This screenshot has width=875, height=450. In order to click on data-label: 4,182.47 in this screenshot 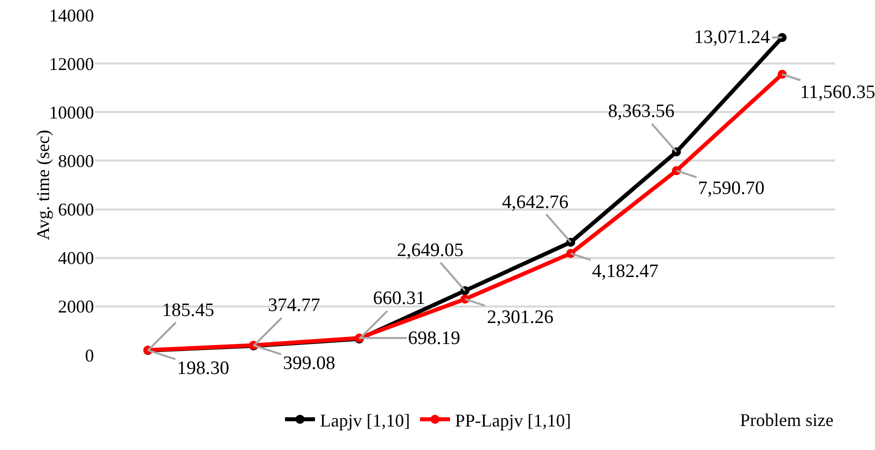, I will do `click(625, 271)`.